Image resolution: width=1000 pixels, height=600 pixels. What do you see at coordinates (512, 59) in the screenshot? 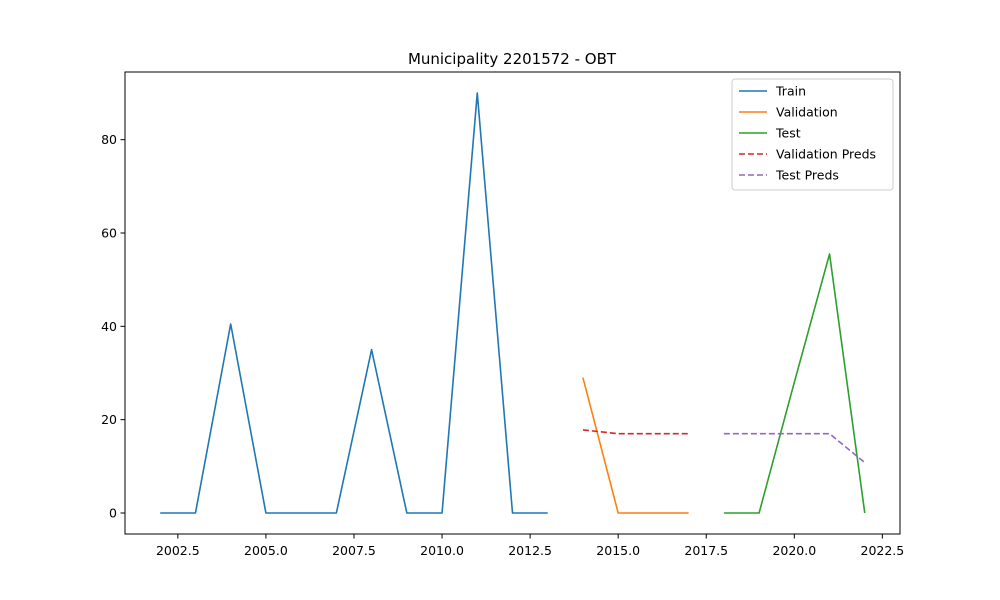
I see `chart-title: Municipality 2201572 - OBT` at bounding box center [512, 59].